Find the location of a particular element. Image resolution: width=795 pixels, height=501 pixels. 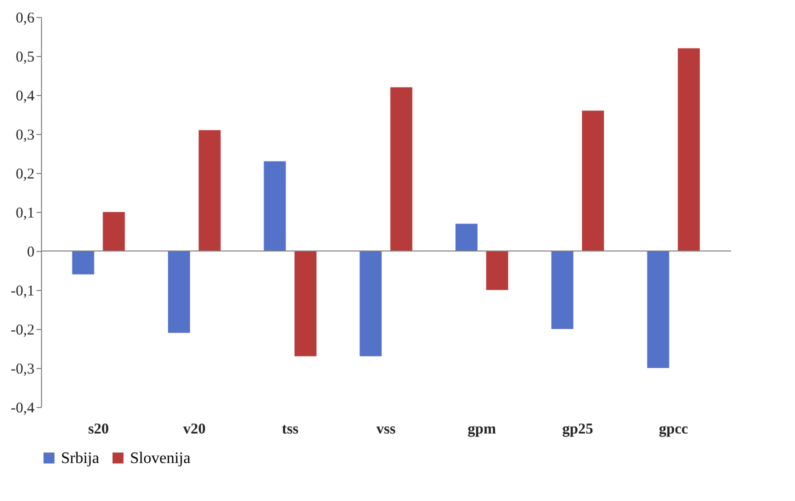

y-tick-label: -0,3 is located at coordinates (22, 370).